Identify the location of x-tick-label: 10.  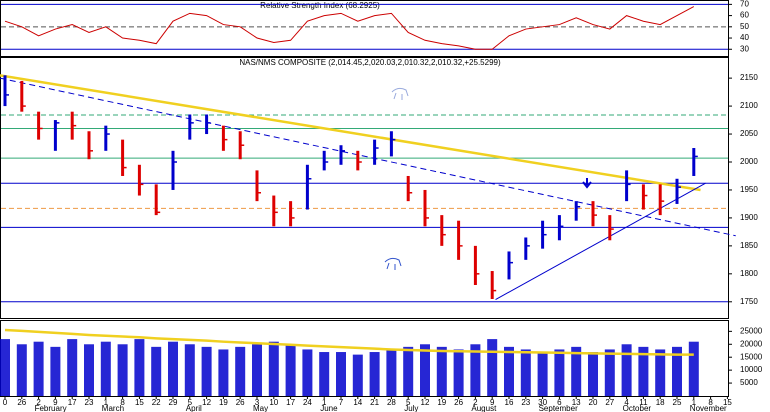
(273, 402).